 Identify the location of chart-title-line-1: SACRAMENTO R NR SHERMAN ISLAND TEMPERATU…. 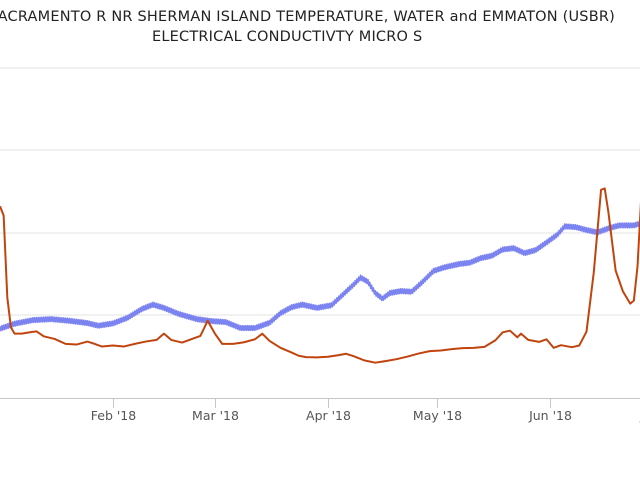
(307, 17).